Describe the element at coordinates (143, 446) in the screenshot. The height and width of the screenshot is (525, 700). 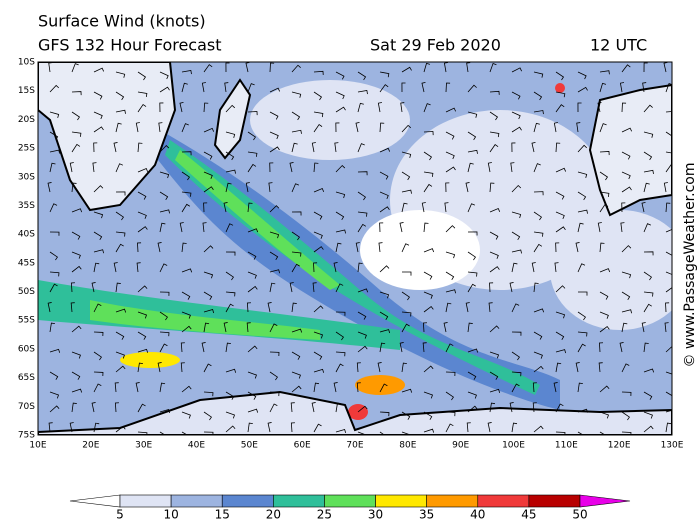
I see `lon-label: 30E` at that location.